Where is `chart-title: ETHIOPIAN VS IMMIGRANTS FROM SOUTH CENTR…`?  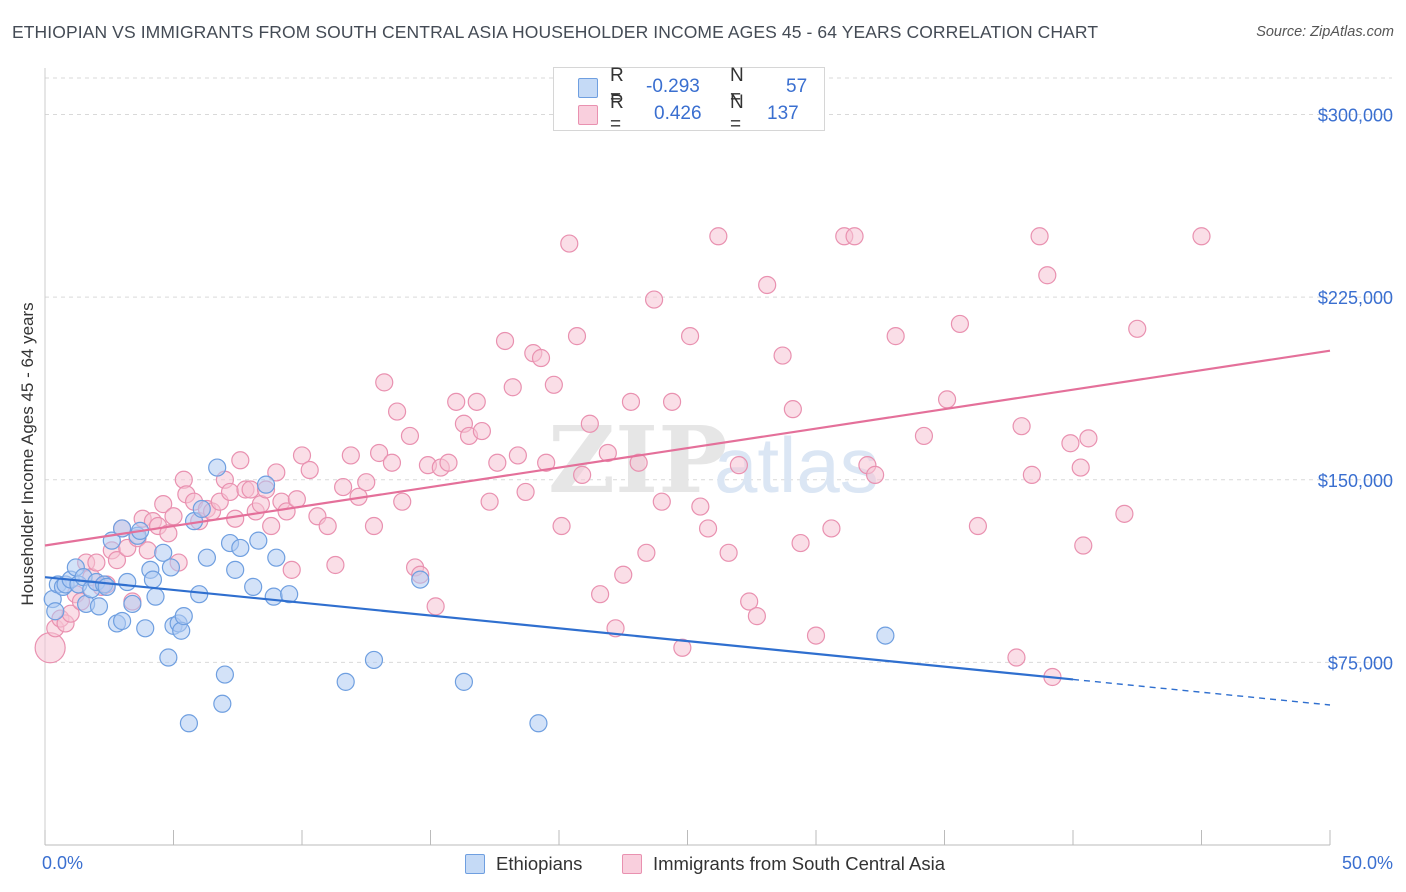 chart-title: ETHIOPIAN VS IMMIGRANTS FROM SOUTH CENTR… is located at coordinates (555, 32).